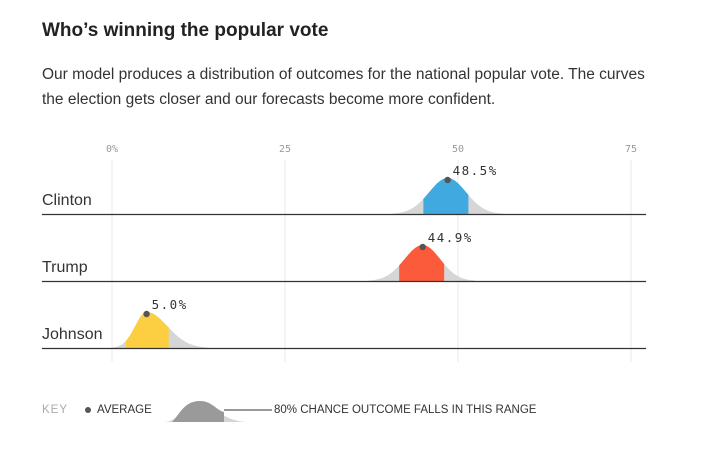  I want to click on row-trump: Trump 44.9%, so click(344, 256).